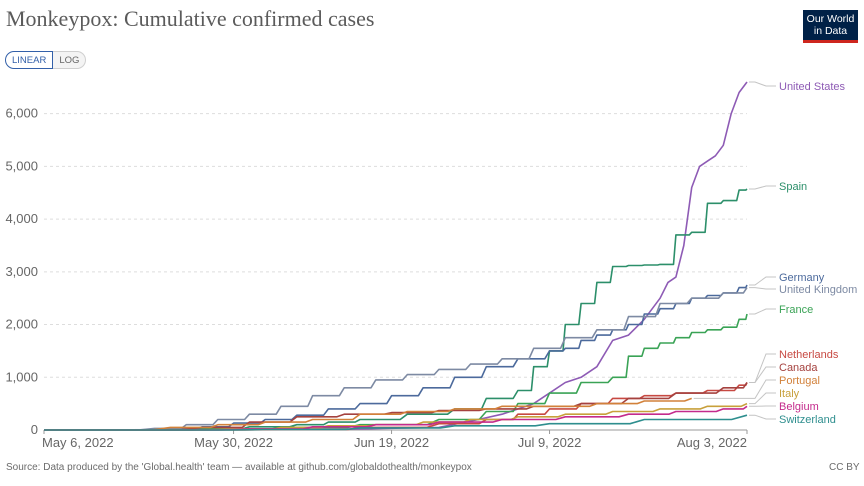 Image resolution: width=864 pixels, height=486 pixels. Describe the element at coordinates (34, 429) in the screenshot. I see `y-tick-label: 0` at that location.